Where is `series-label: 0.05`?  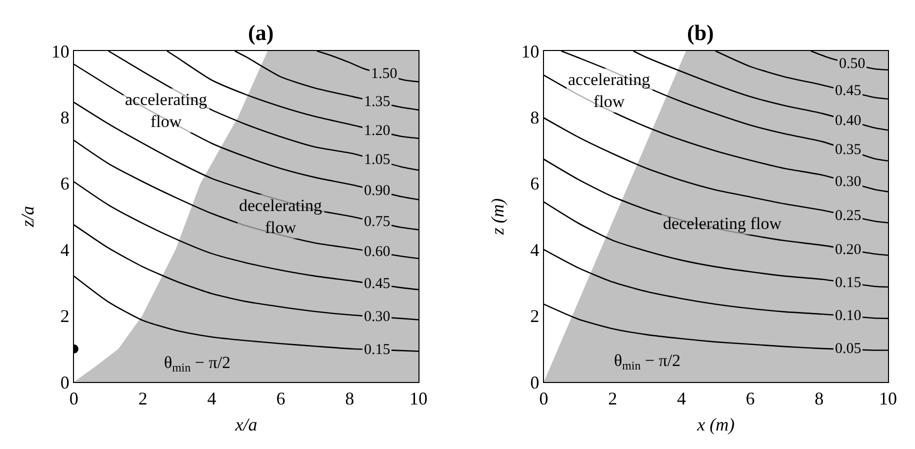
series-label: 0.05 is located at coordinates (848, 349).